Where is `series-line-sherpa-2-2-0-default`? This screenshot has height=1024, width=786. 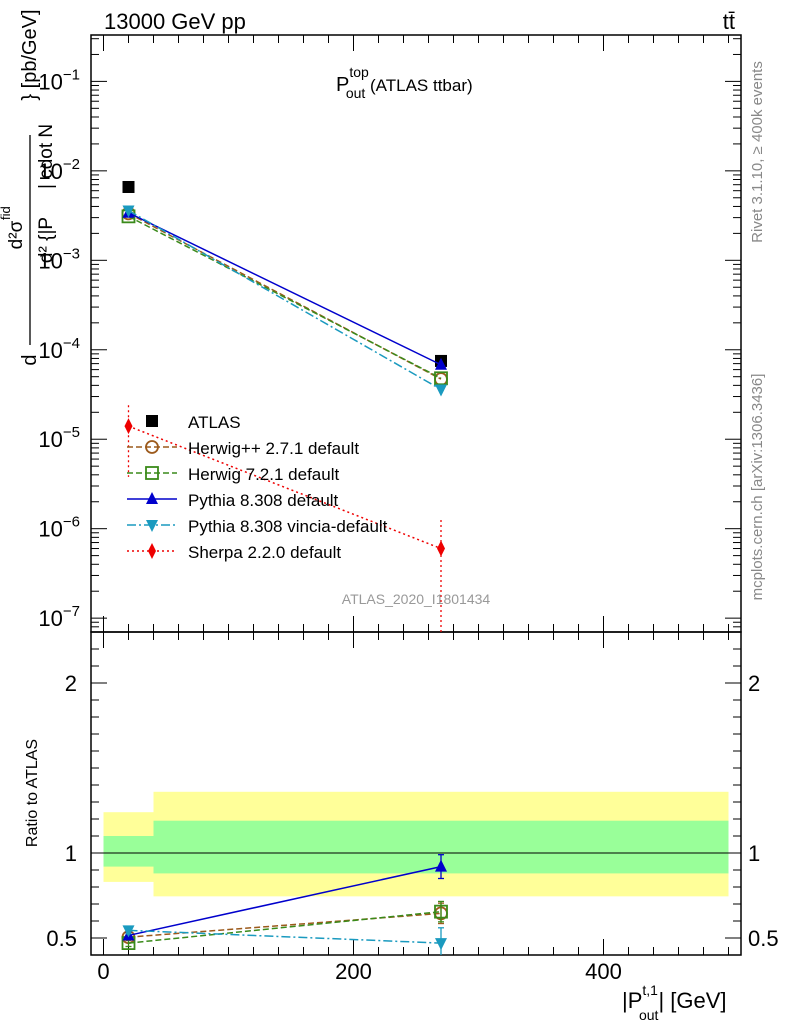
series-line-sherpa-2-2-0-default is located at coordinates (285, 487).